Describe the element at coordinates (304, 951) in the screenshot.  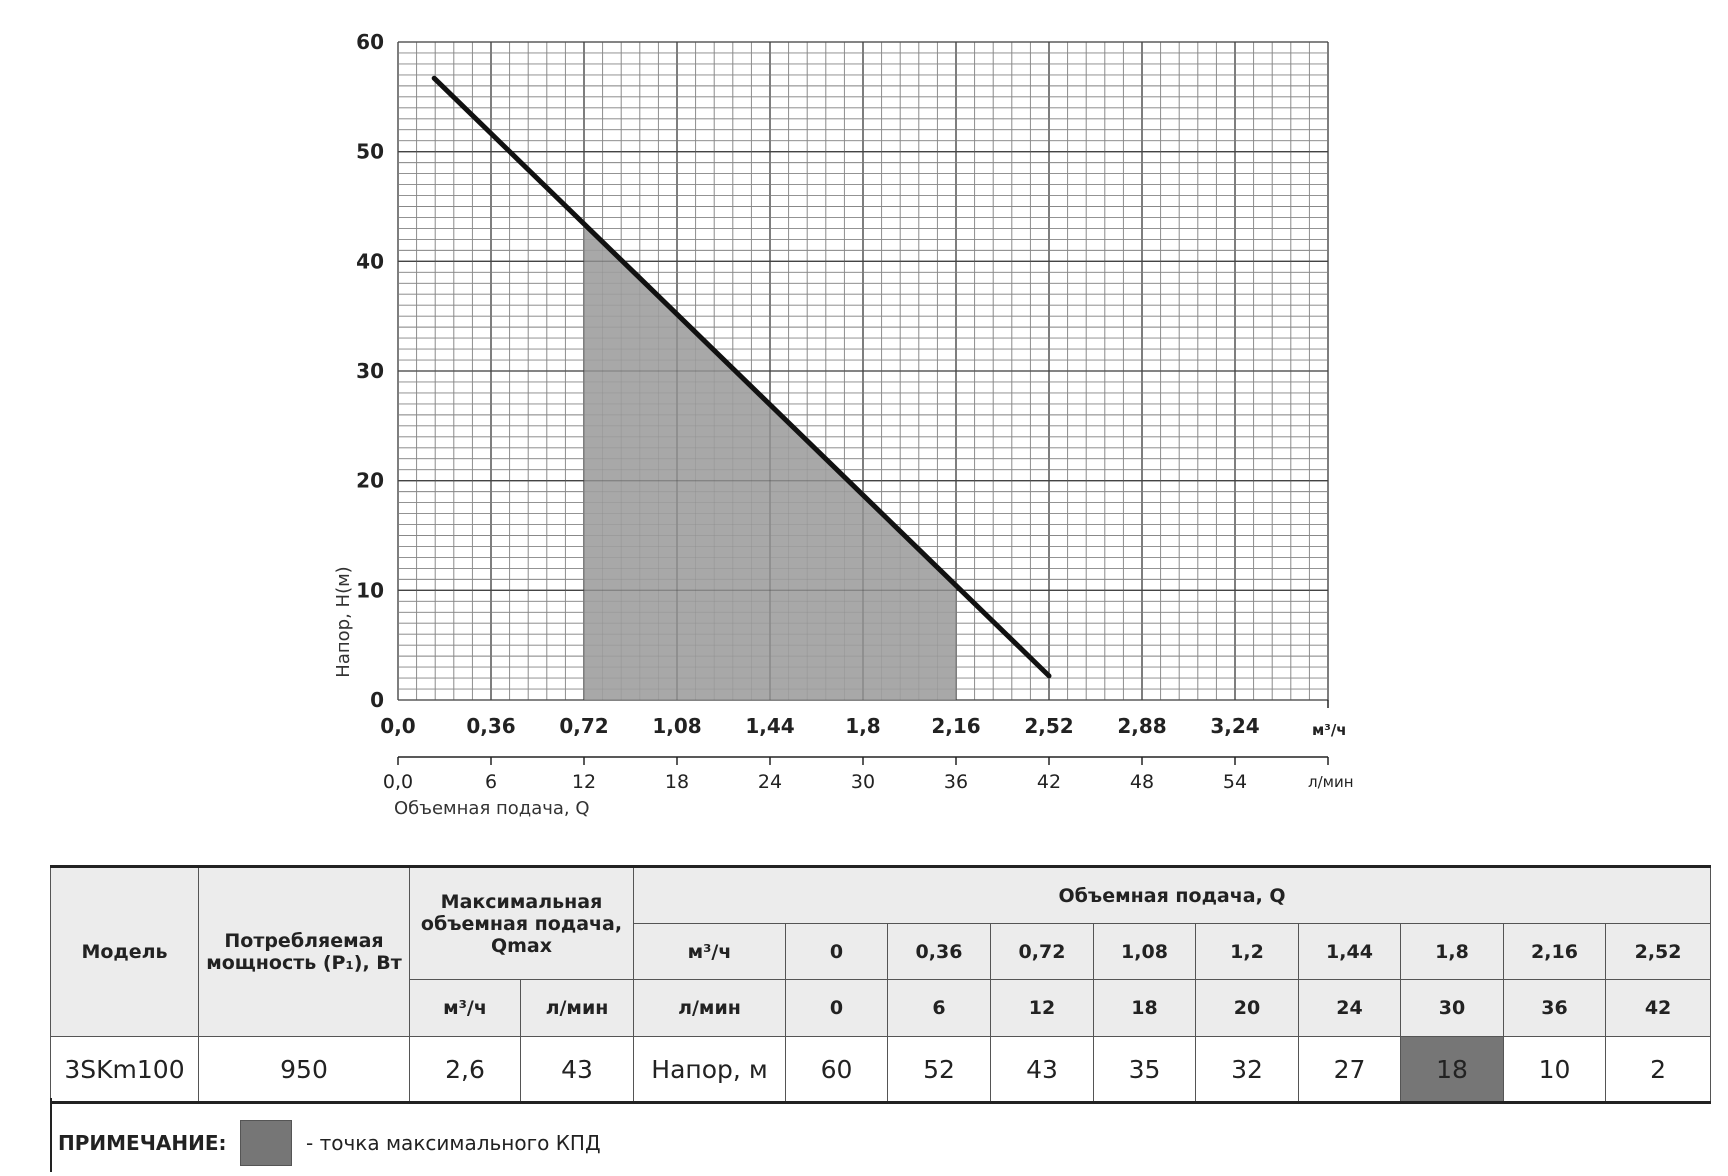
I see `header-power: Потребляемая мощность (P₁), Вт` at that location.